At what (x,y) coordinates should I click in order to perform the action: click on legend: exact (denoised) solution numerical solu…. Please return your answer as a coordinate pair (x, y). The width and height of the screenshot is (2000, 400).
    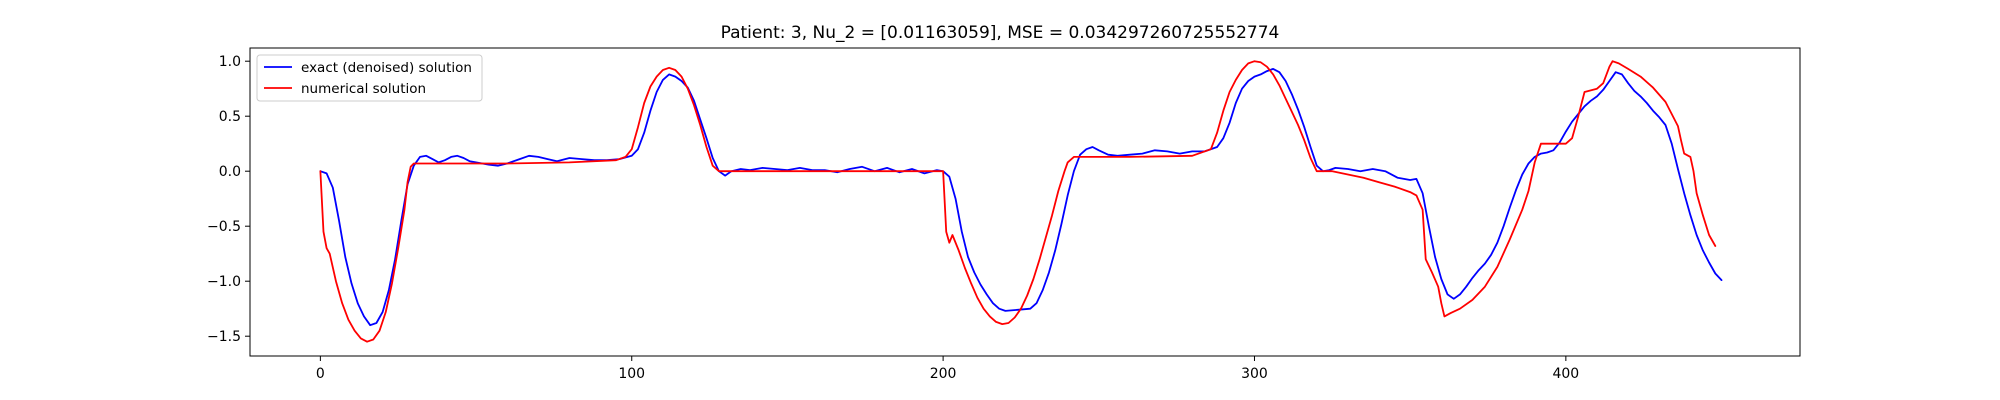
    Looking at the image, I should click on (369, 78).